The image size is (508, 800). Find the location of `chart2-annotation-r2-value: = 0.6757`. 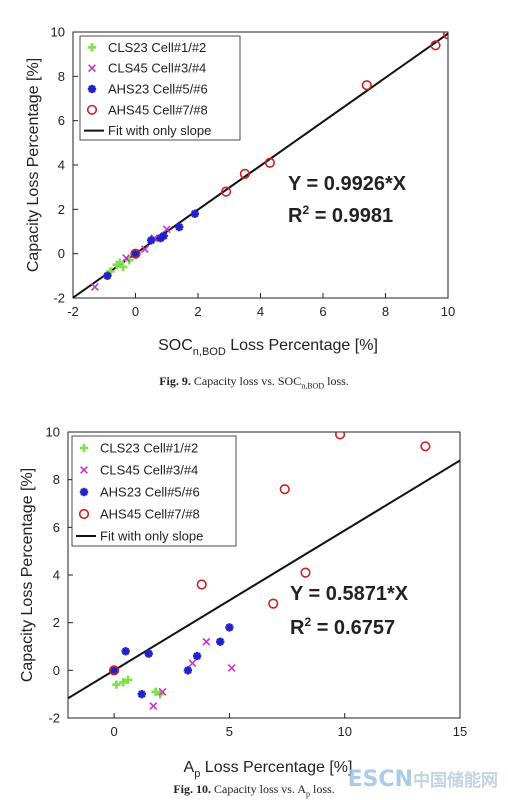

chart2-annotation-r2-value: = 0.6757 is located at coordinates (353, 628).